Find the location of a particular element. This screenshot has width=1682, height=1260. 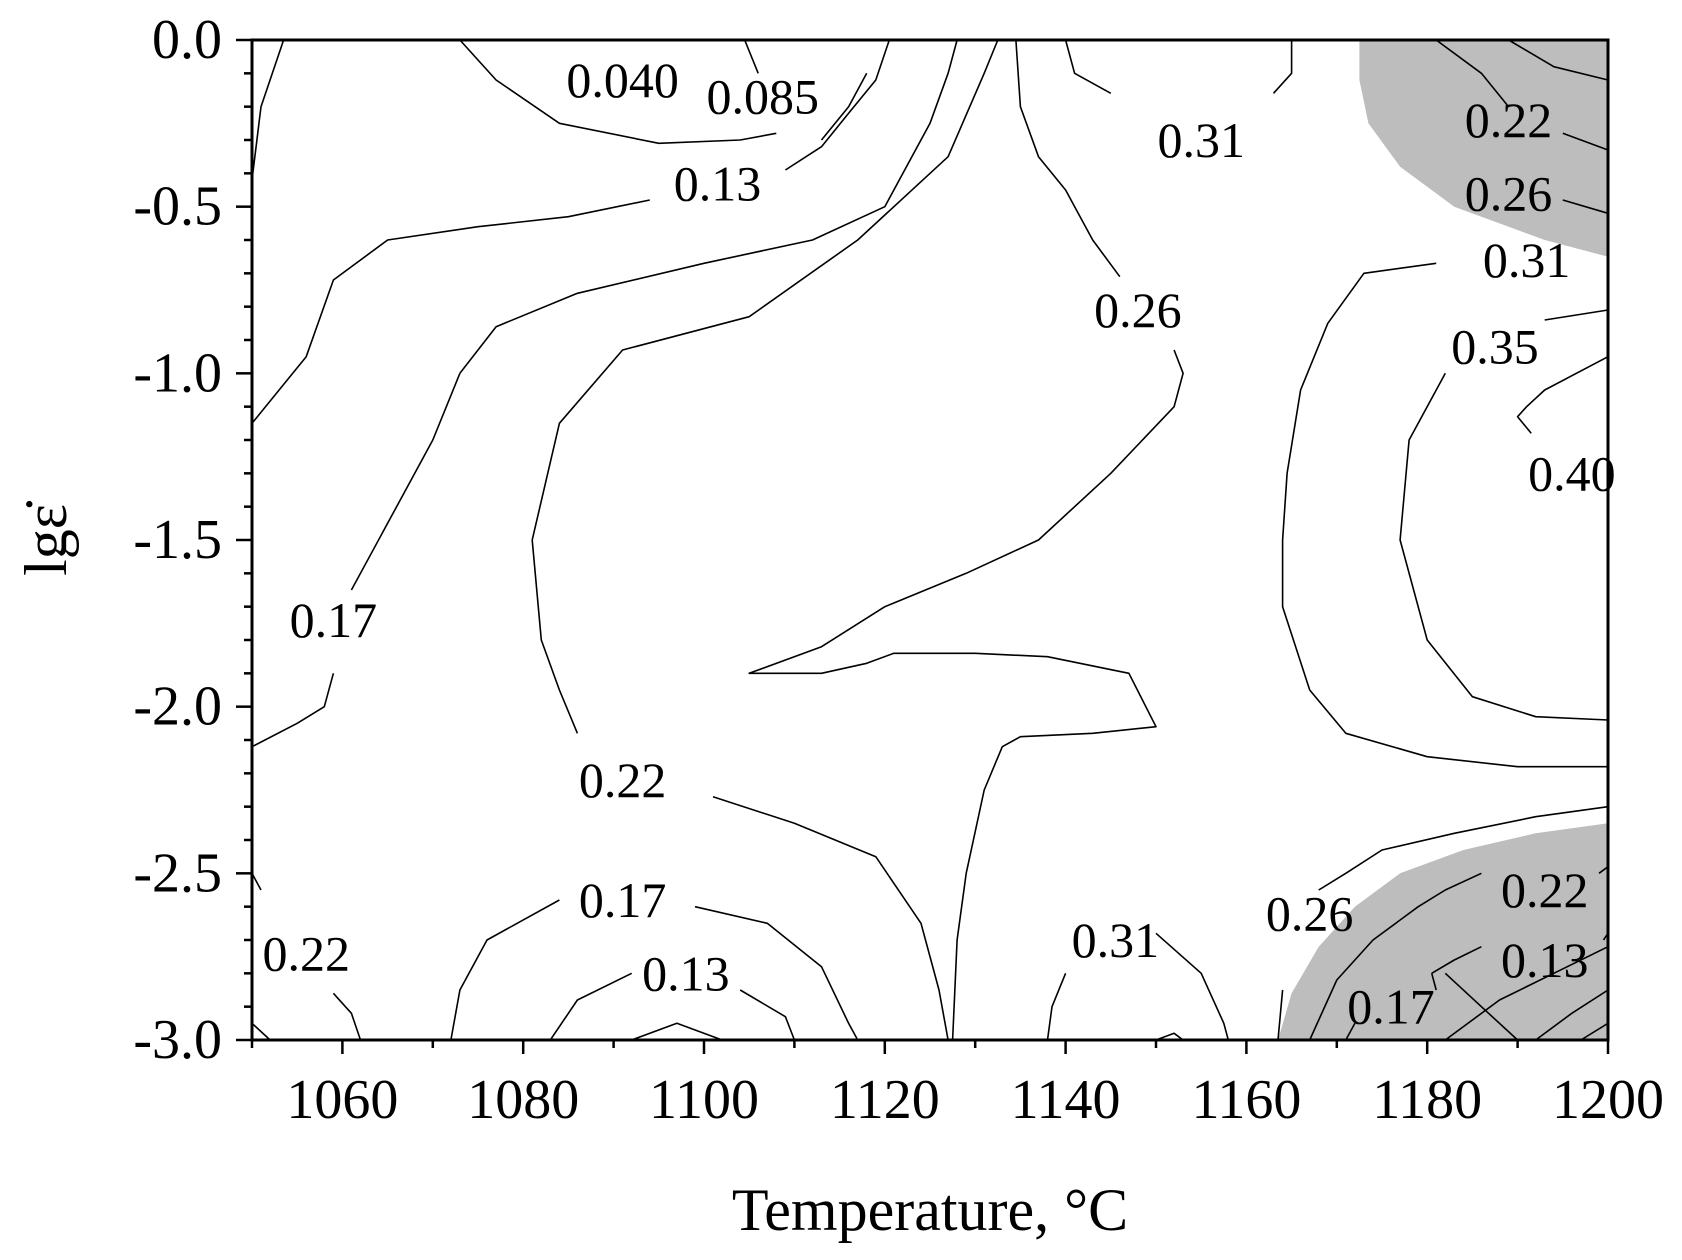

x-axis-title: Temperature, °C is located at coordinates (930, 1210).